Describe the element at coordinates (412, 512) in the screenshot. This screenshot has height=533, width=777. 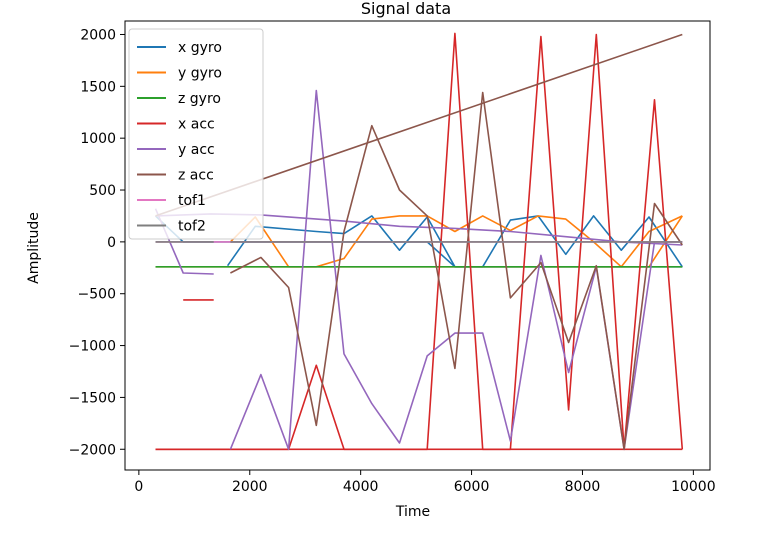
I see `x-axis-label: Time` at that location.